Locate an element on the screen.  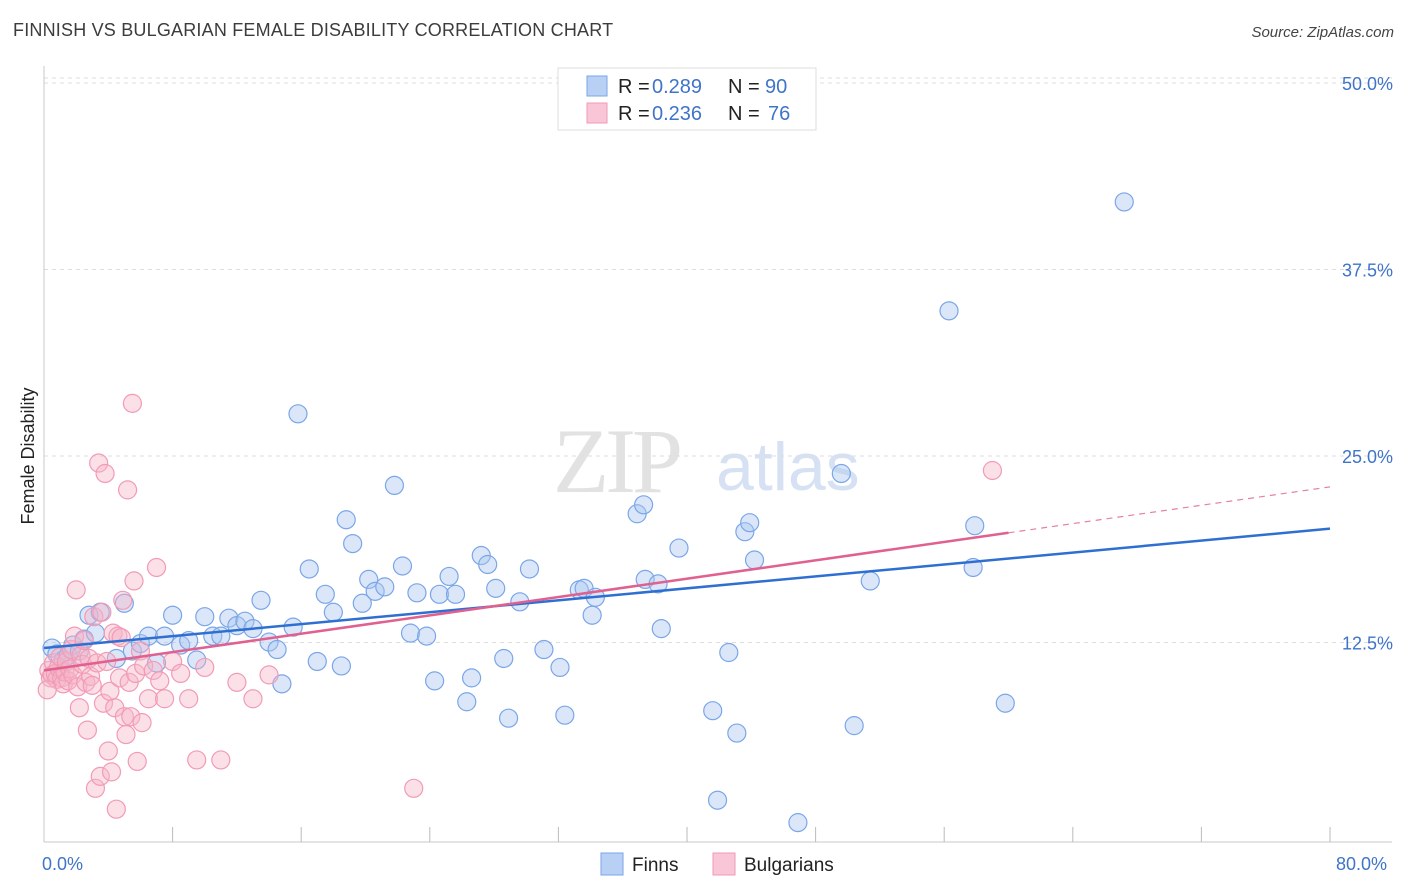
legend-n-value-finns: 90 is located at coordinates (776, 87).